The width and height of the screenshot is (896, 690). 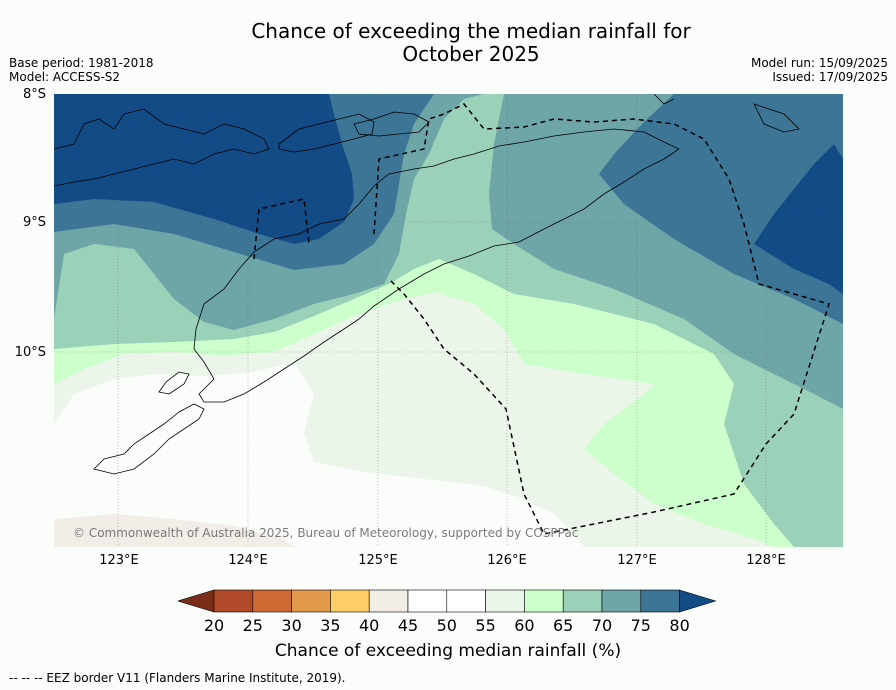 What do you see at coordinates (174, 383) in the screenshot?
I see `semau-coast` at bounding box center [174, 383].